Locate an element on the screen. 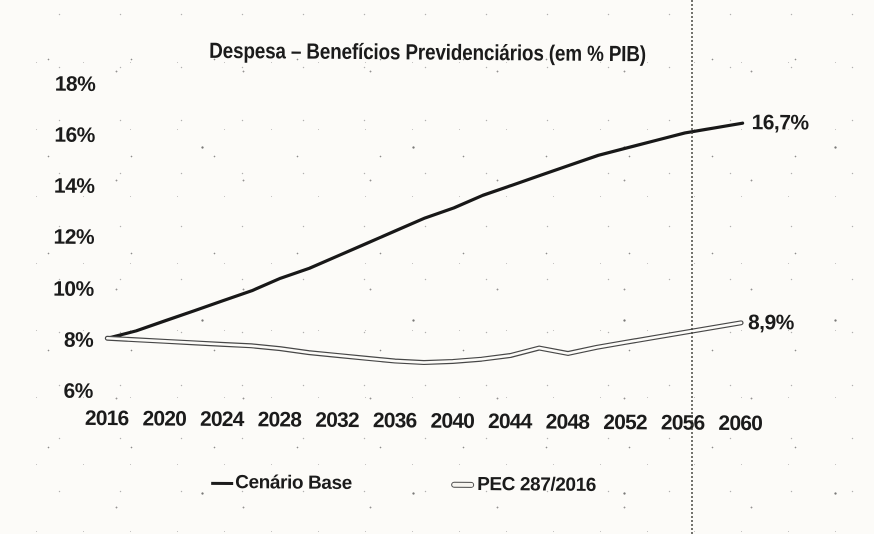 This screenshot has width=874, height=534. base-end-label: 16,7% is located at coordinates (780, 123).